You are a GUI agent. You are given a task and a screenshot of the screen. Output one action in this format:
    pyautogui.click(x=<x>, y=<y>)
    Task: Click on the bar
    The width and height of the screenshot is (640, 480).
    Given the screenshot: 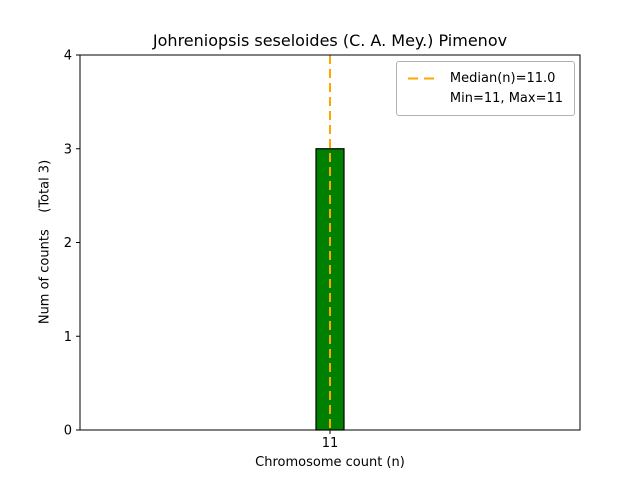 What is the action you would take?
    pyautogui.click(x=330, y=289)
    